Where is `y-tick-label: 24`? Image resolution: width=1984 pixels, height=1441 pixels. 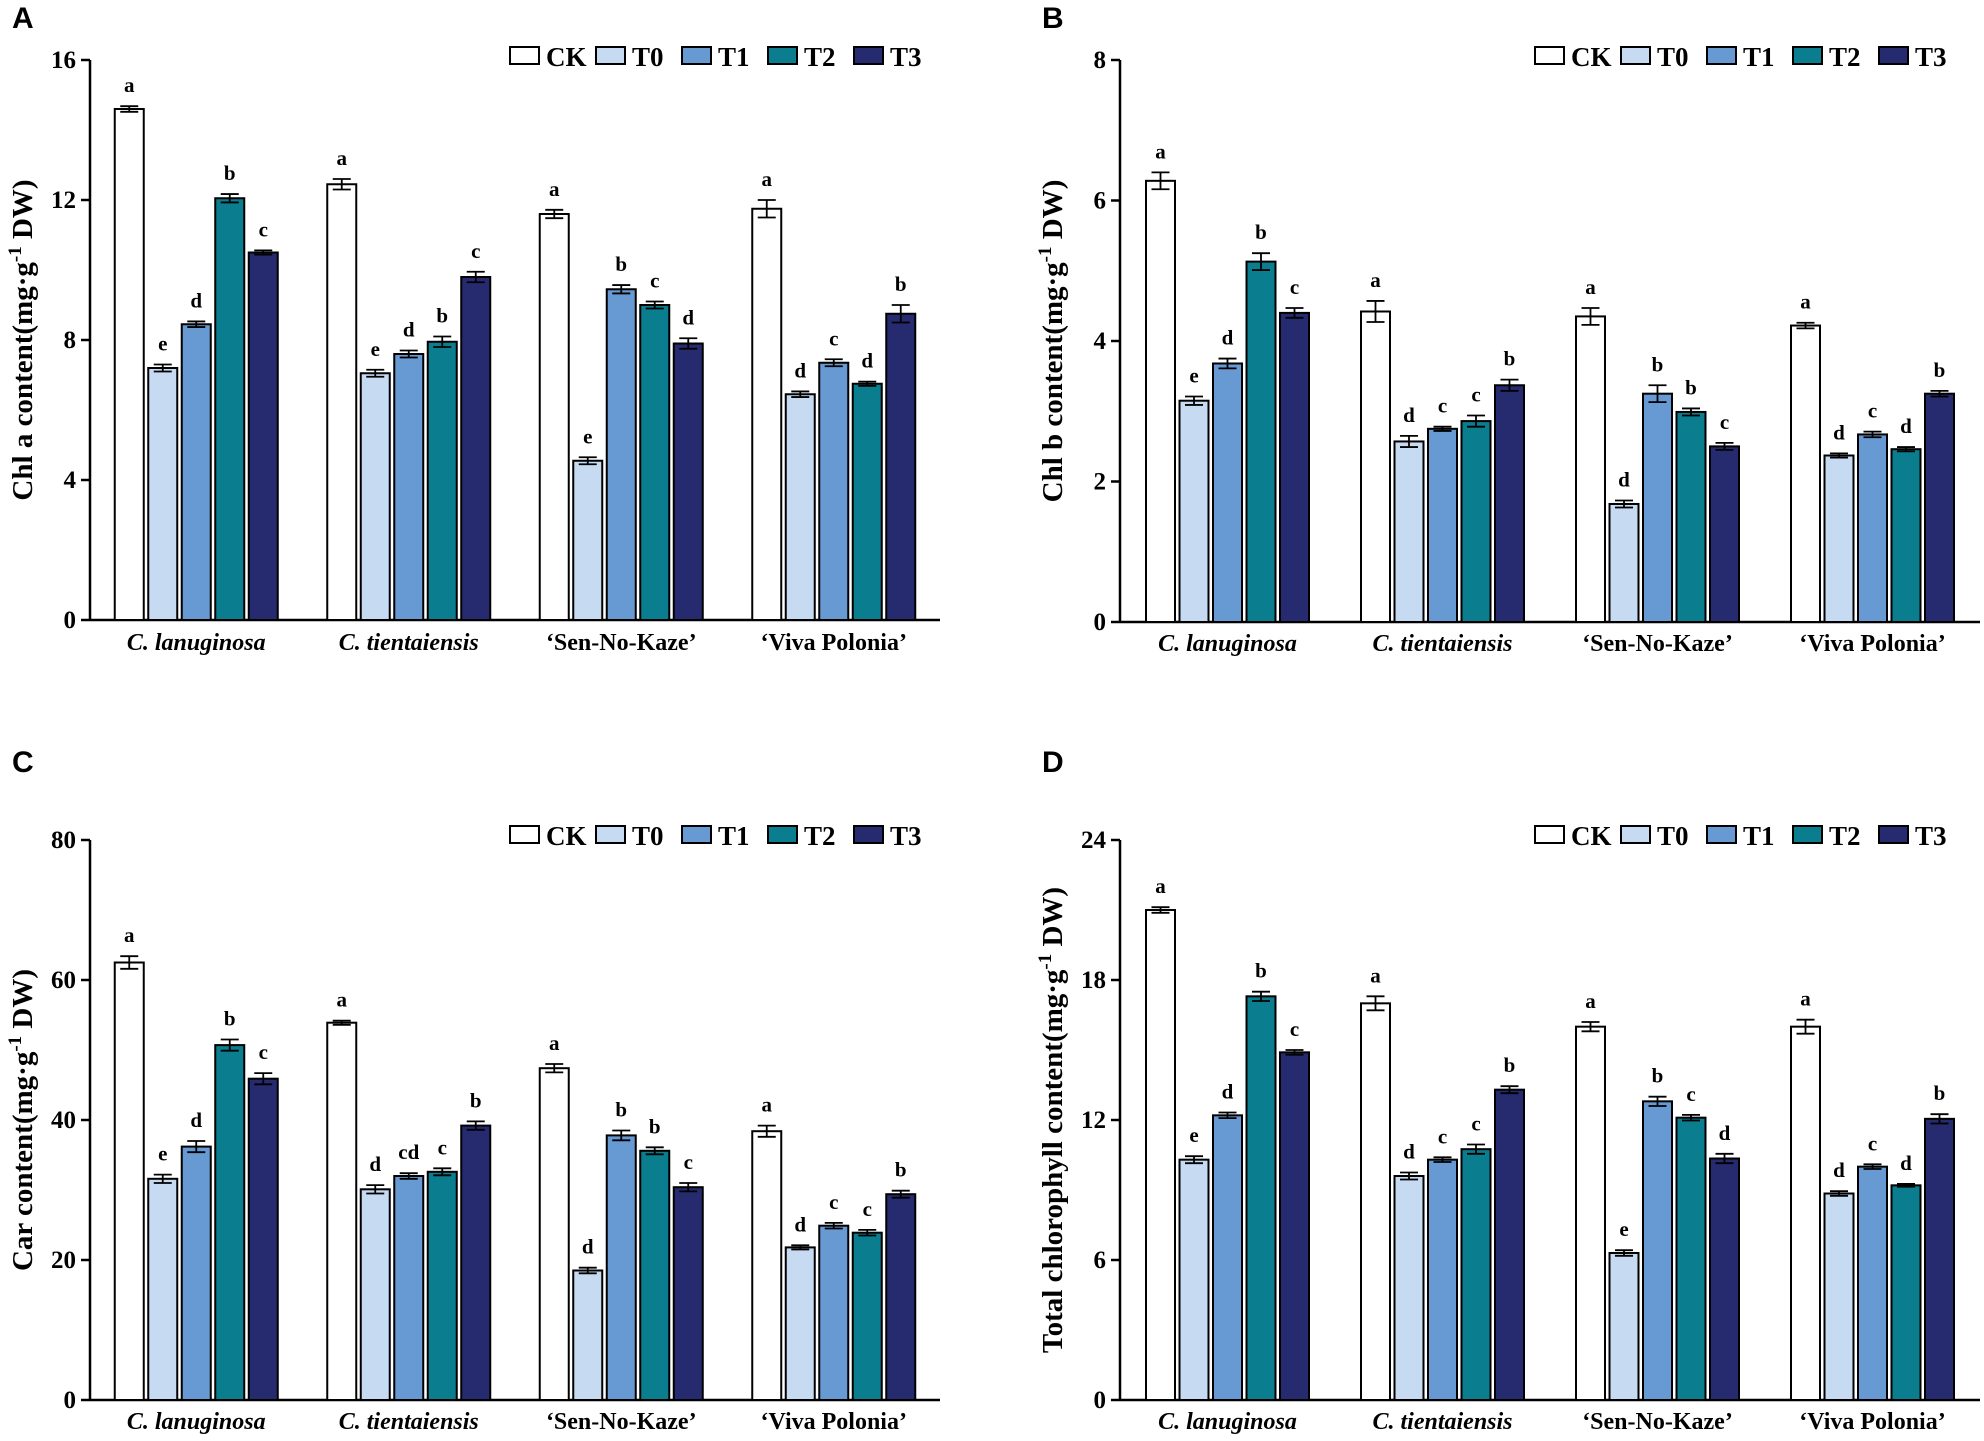
y-tick-label: 24 is located at coordinates (1094, 840).